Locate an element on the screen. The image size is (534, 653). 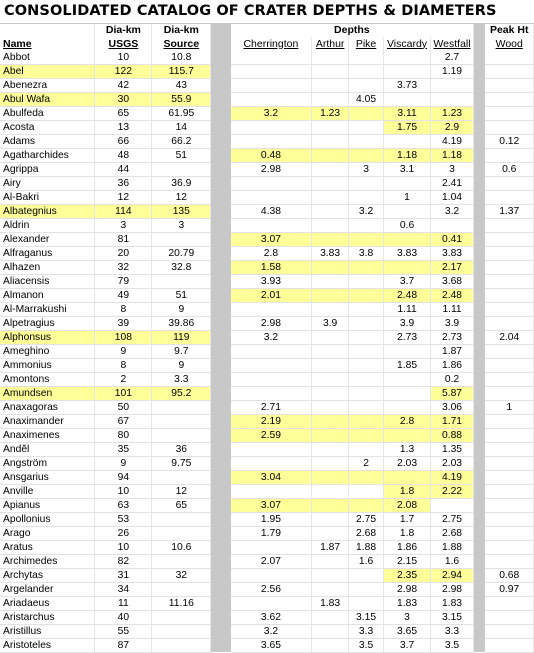
dia-usgs-cell: 11 is located at coordinates (123, 603).